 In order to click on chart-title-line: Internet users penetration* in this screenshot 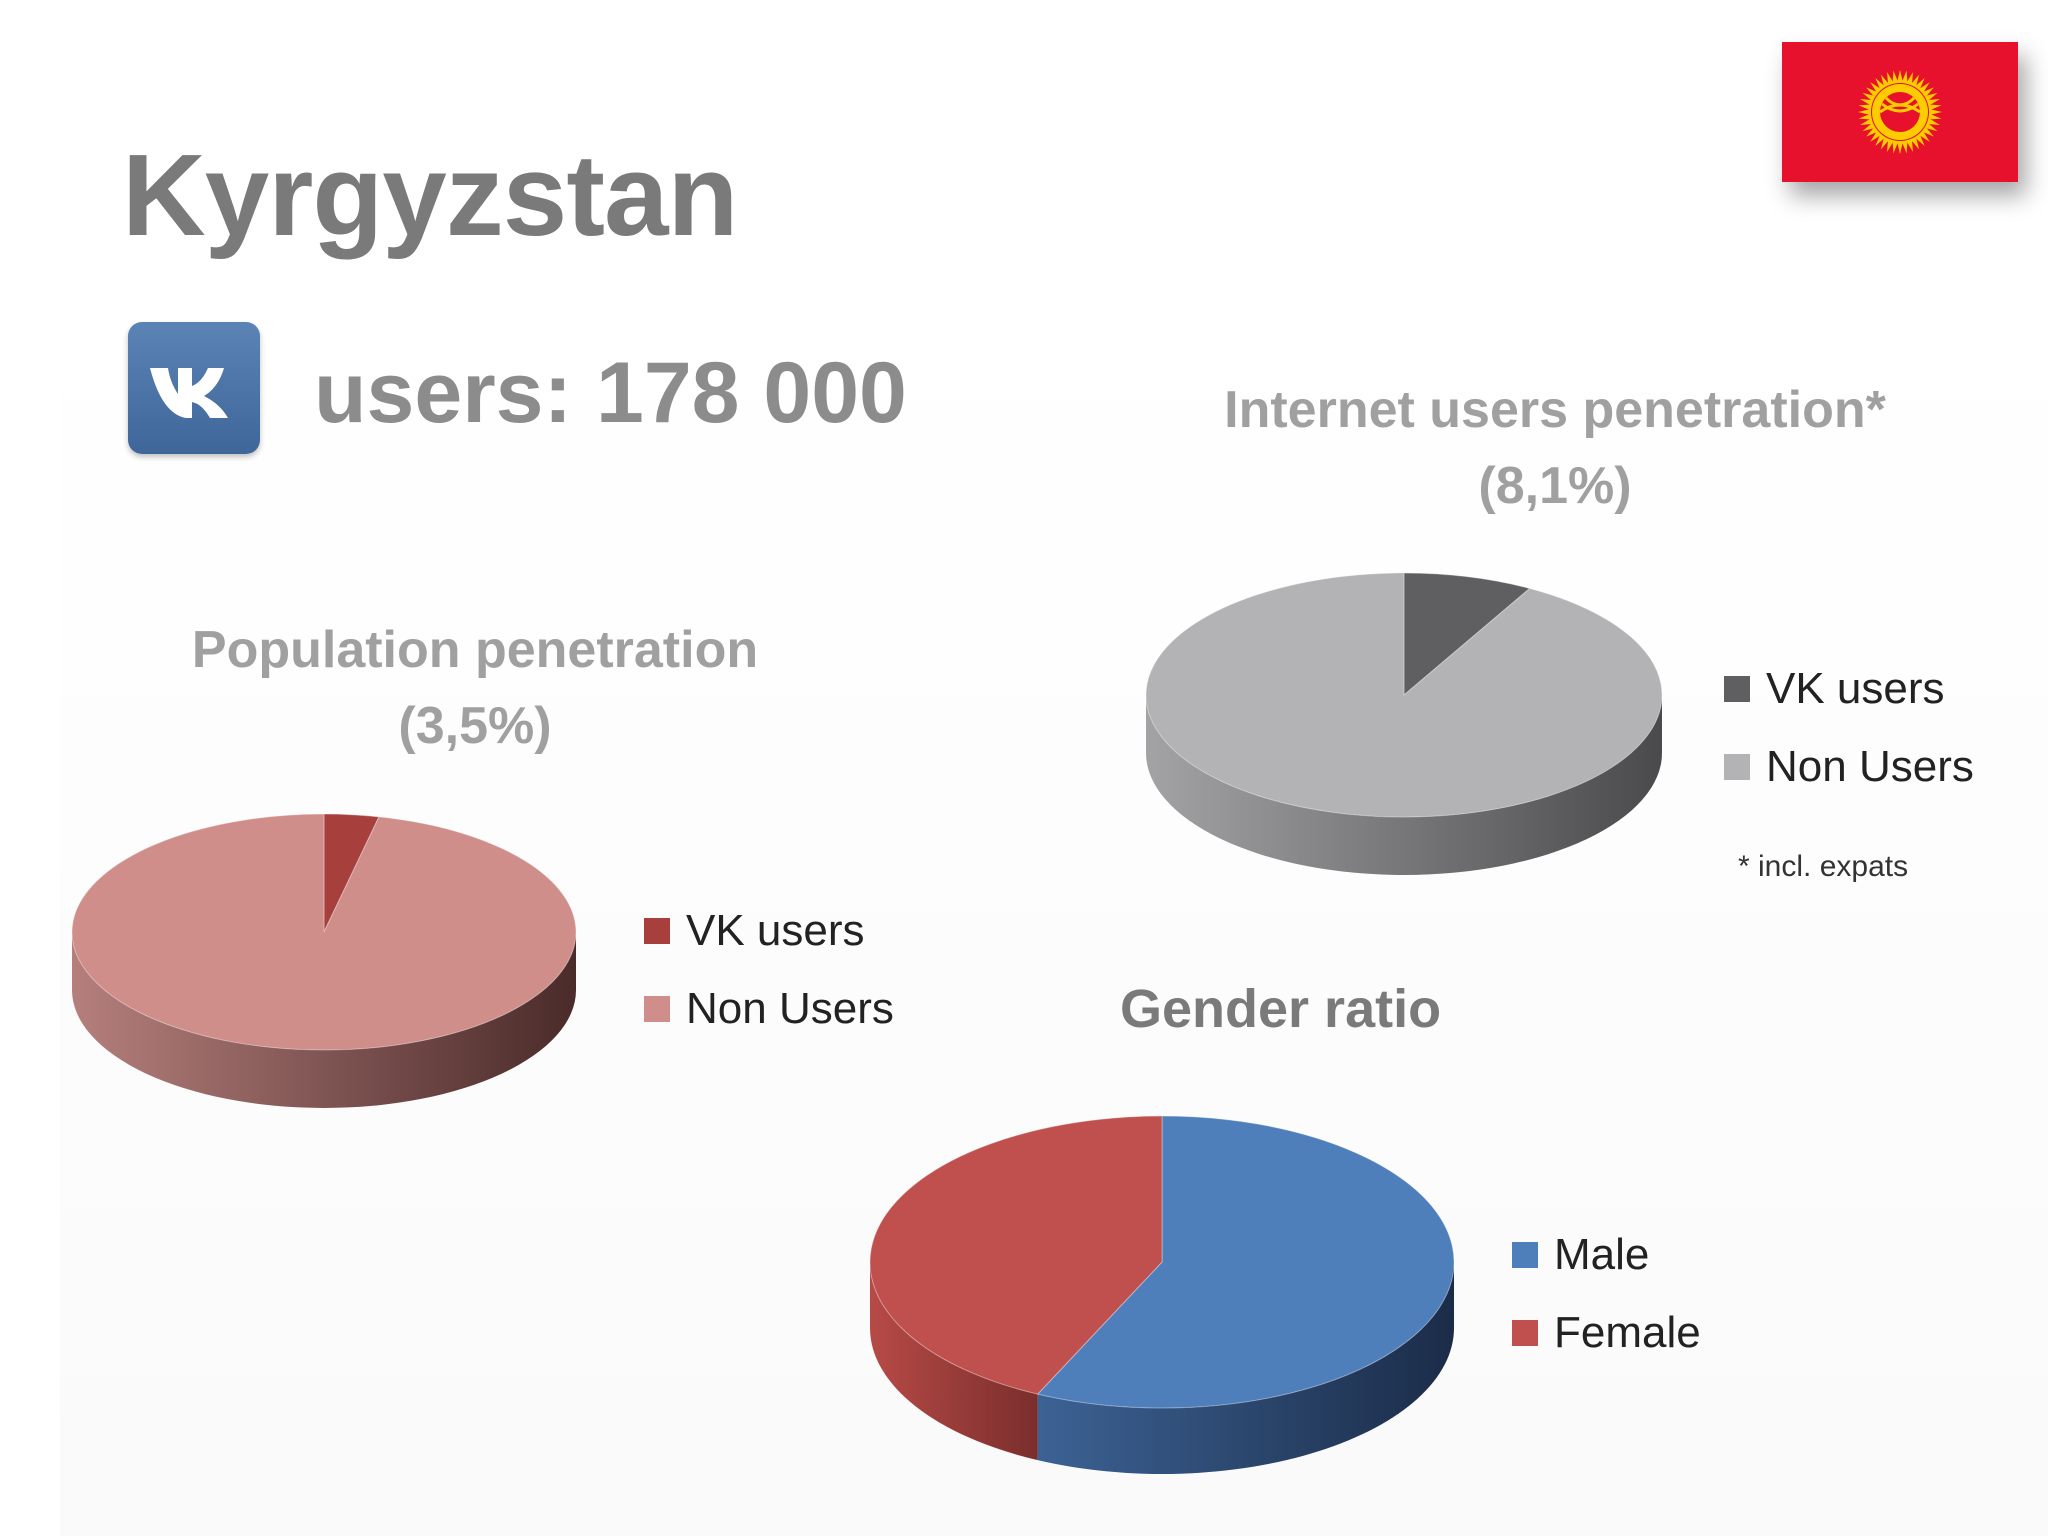, I will do `click(1555, 410)`.